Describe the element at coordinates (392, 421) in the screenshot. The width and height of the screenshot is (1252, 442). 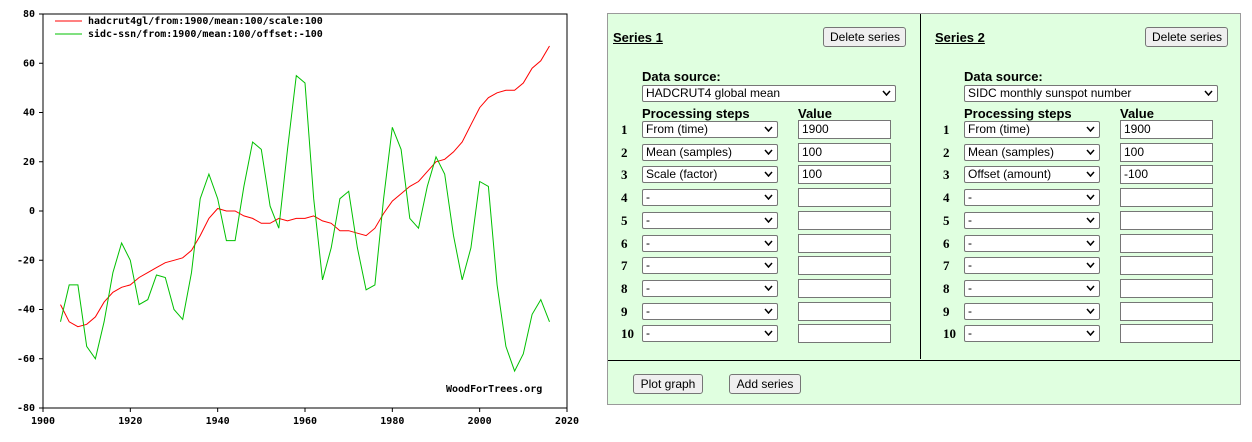
I see `x-tick-label: 1980` at that location.